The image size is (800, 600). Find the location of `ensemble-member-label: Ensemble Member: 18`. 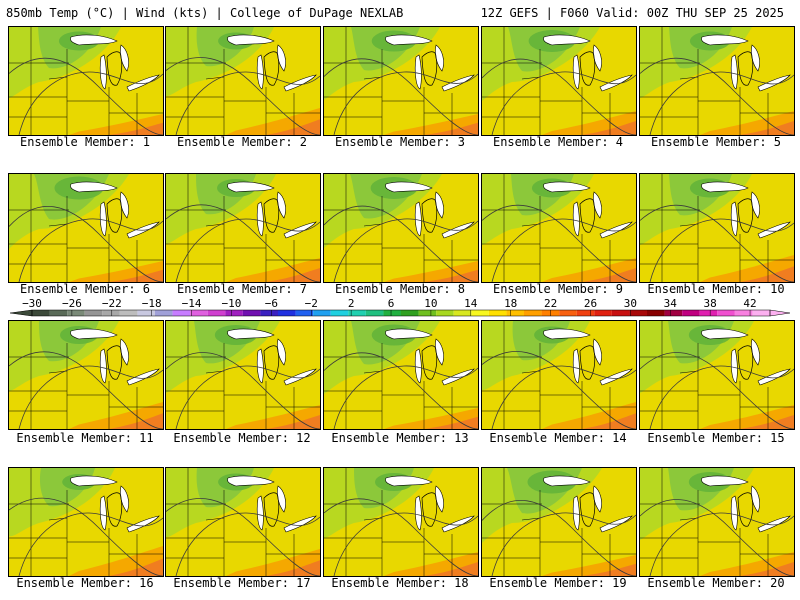

ensemble-member-label: Ensemble Member: 18 is located at coordinates (400, 583).